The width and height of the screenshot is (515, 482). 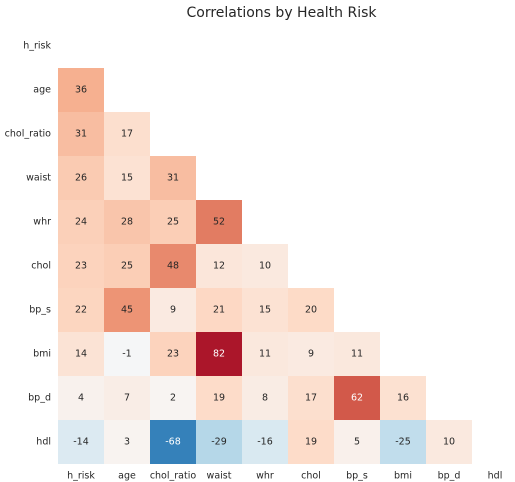 I want to click on heatmap-cell-value: 14, so click(x=81, y=354).